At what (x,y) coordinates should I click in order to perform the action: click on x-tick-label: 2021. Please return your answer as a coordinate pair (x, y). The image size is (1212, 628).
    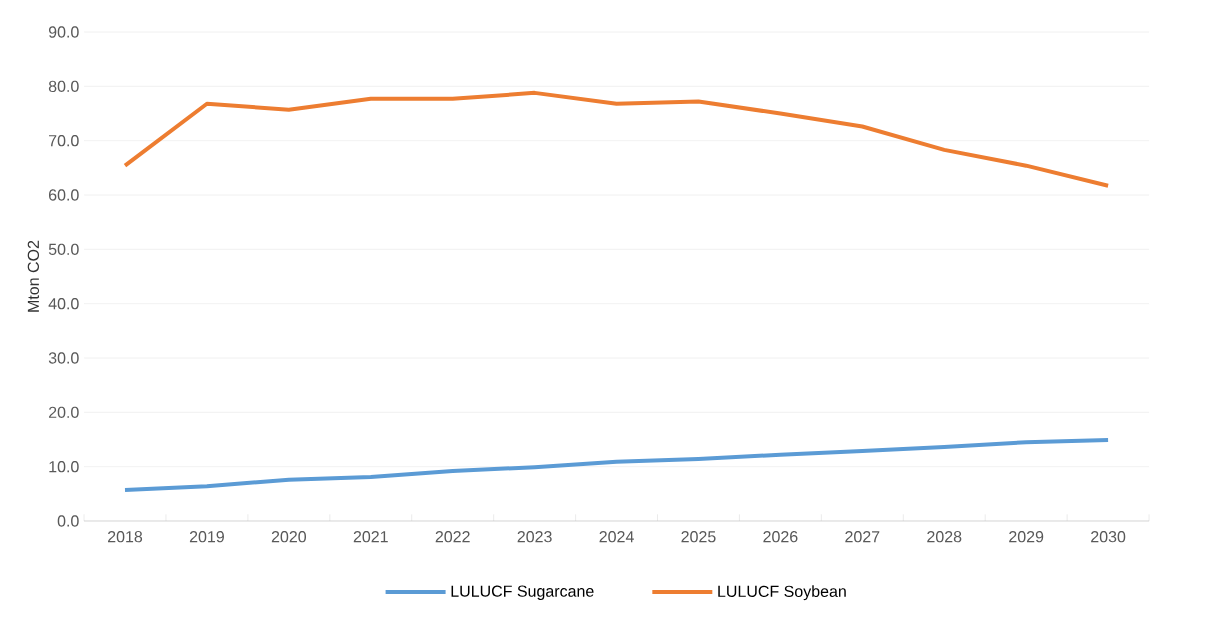
    Looking at the image, I should click on (370, 537).